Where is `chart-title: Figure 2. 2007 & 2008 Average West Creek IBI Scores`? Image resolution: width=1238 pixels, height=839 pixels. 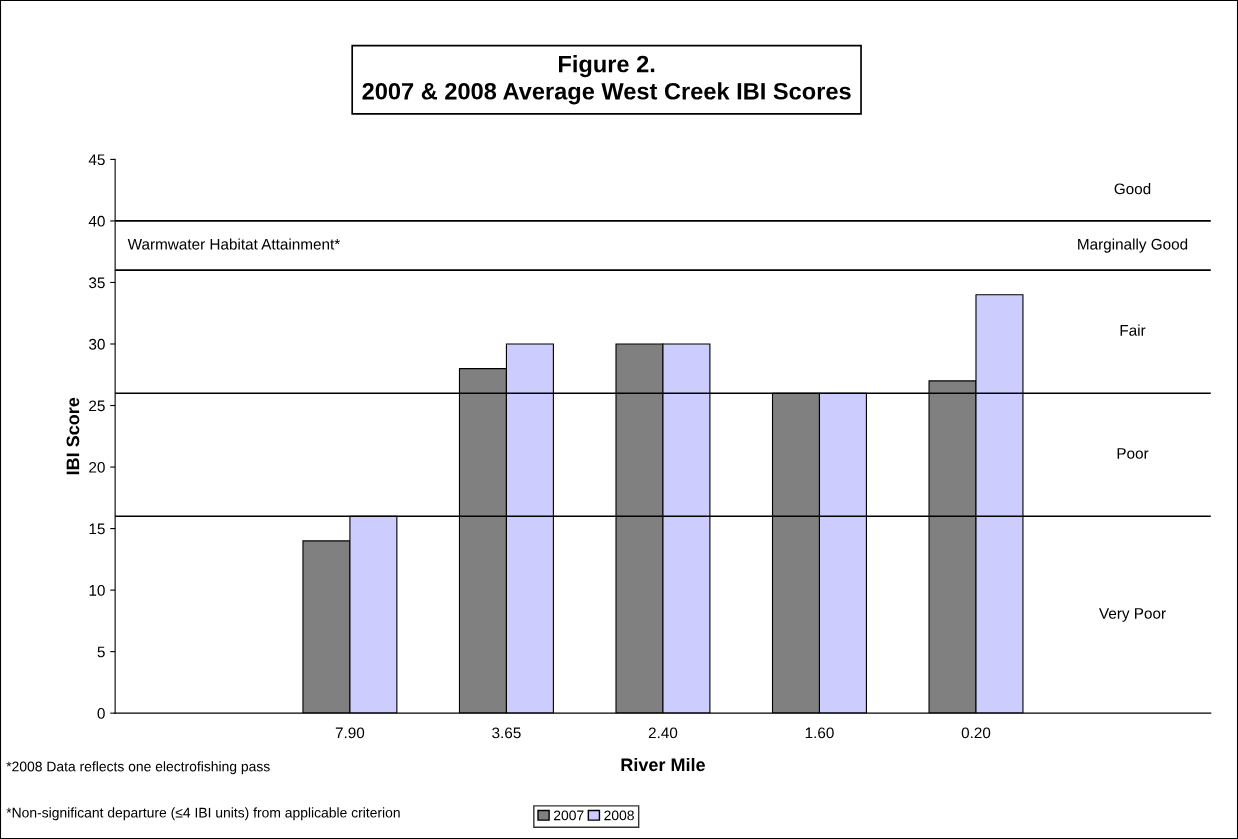
chart-title: Figure 2. 2007 & 2008 Average West Creek IBI Scores is located at coordinates (606, 80).